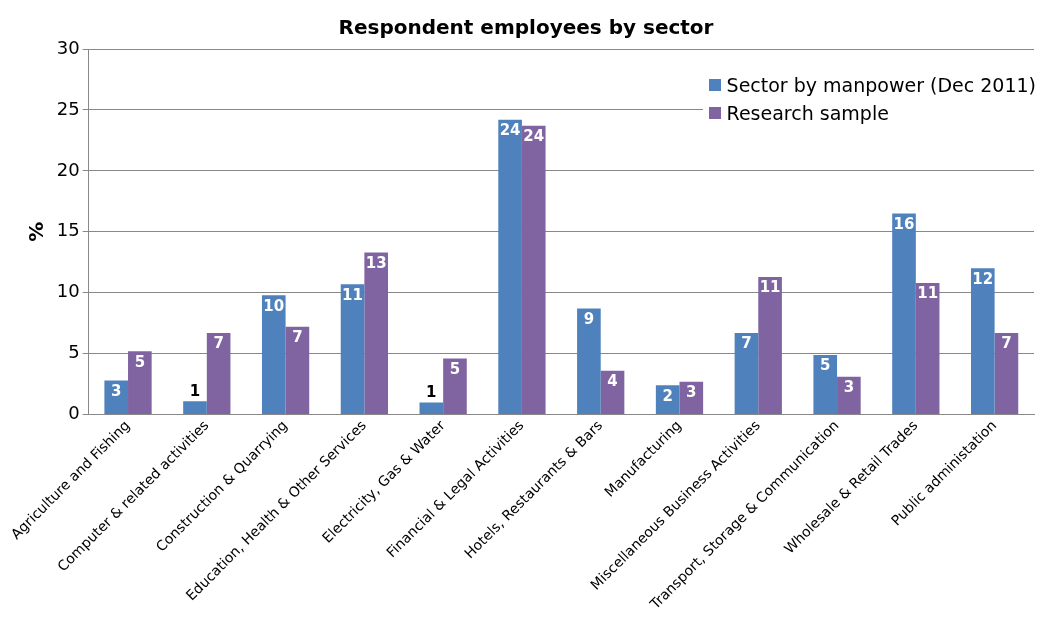 Image resolution: width=1062 pixels, height=624 pixels. I want to click on chart-title: Respondent employees by sector, so click(526, 27).